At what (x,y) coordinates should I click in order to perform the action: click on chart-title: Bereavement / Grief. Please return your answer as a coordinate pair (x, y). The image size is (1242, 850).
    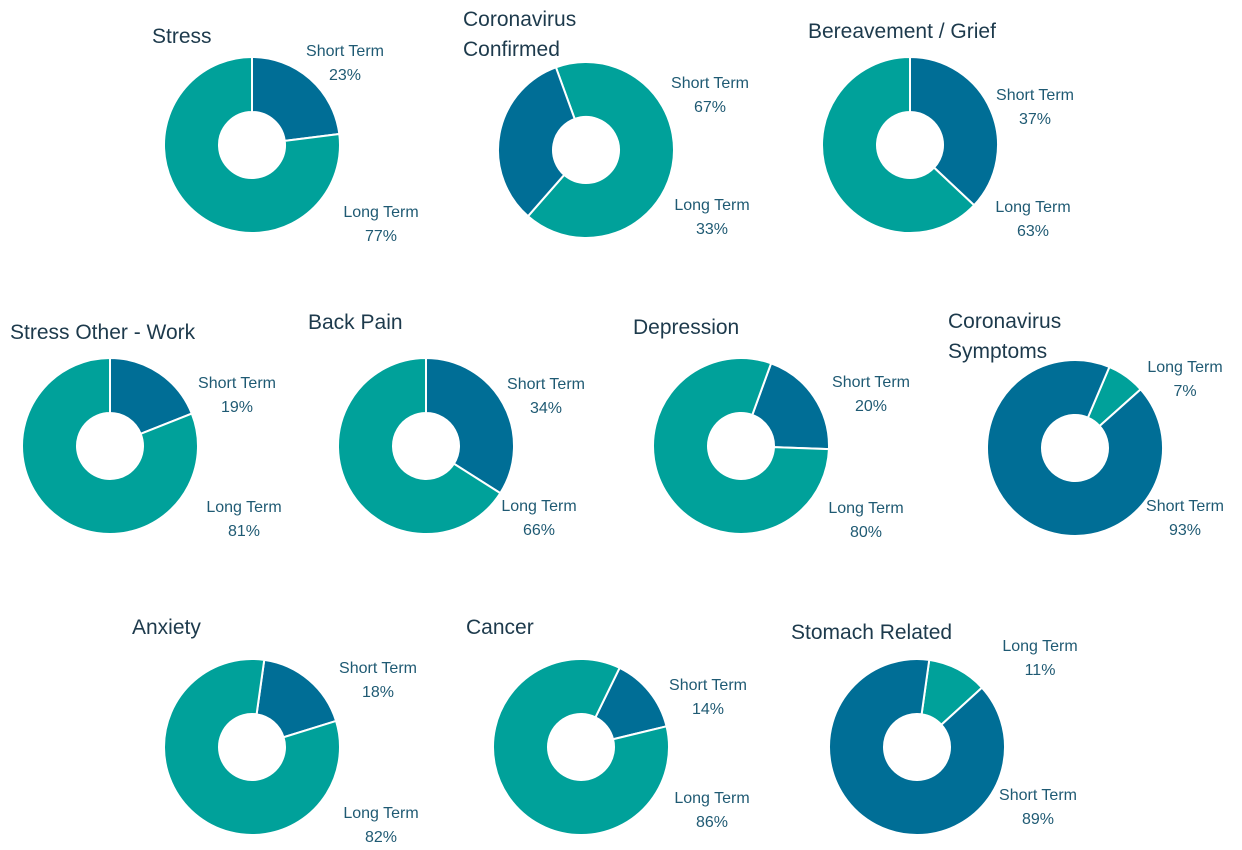
    Looking at the image, I should click on (902, 31).